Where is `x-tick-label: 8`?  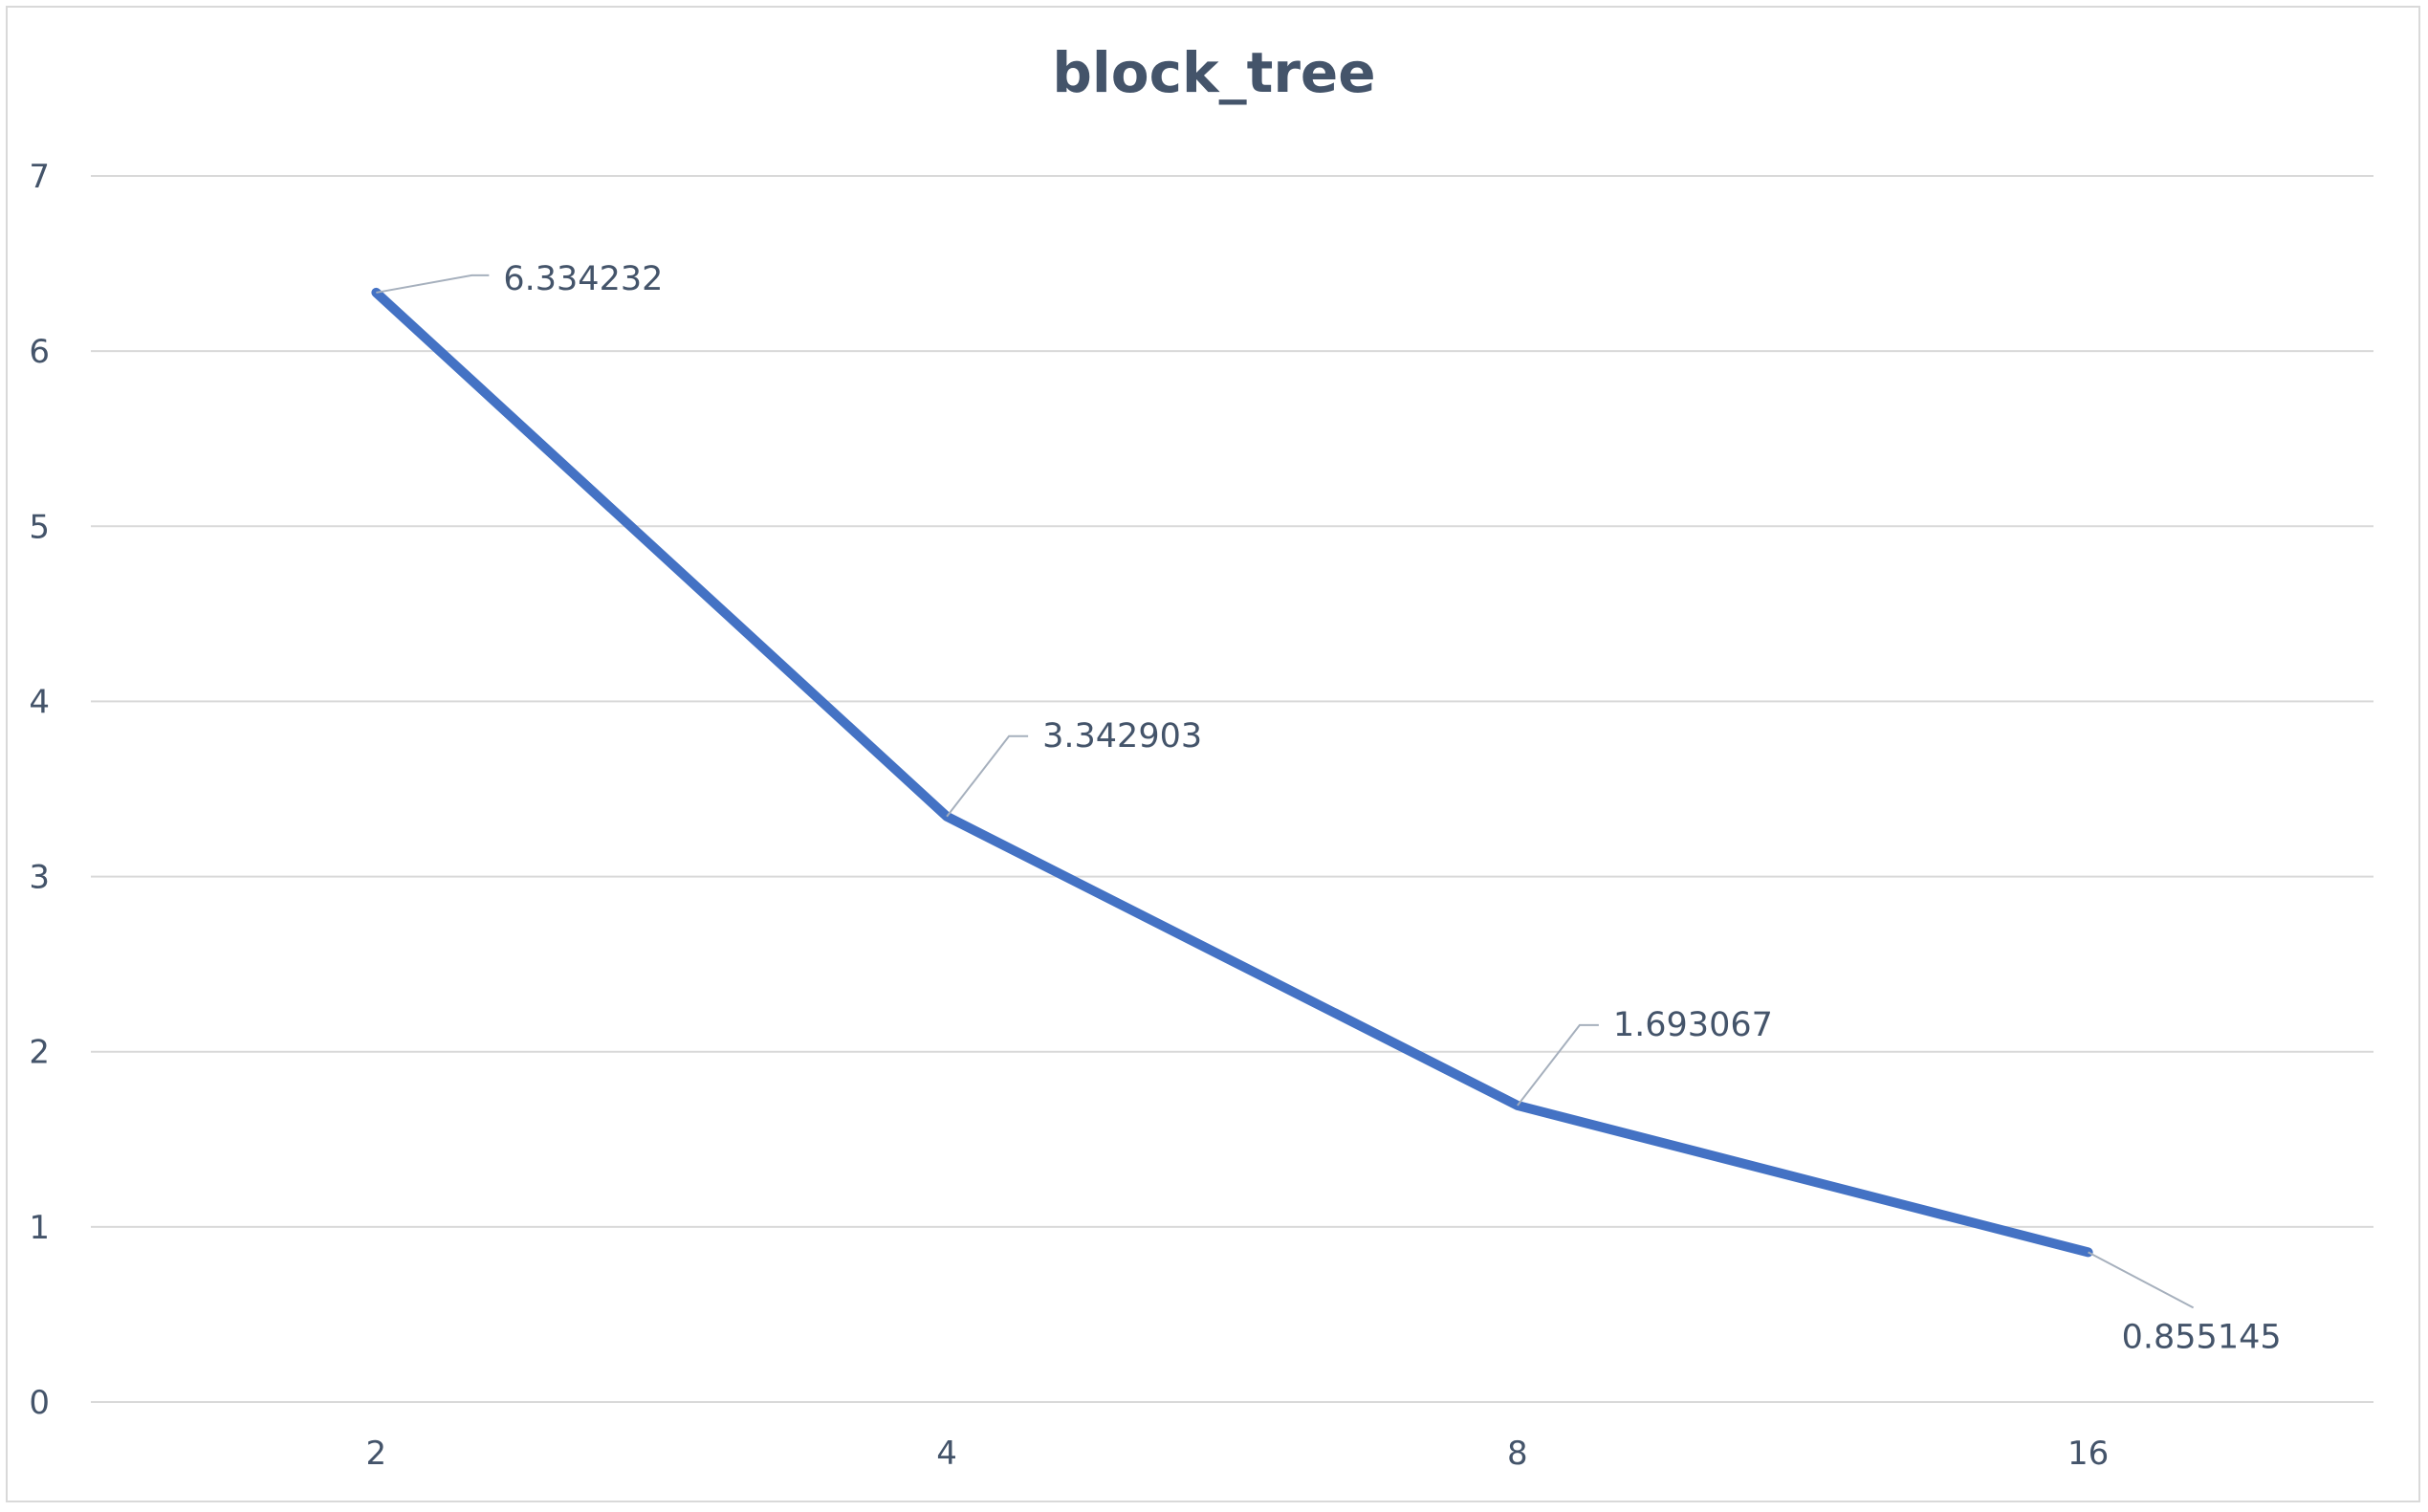 x-tick-label: 8 is located at coordinates (1517, 1454).